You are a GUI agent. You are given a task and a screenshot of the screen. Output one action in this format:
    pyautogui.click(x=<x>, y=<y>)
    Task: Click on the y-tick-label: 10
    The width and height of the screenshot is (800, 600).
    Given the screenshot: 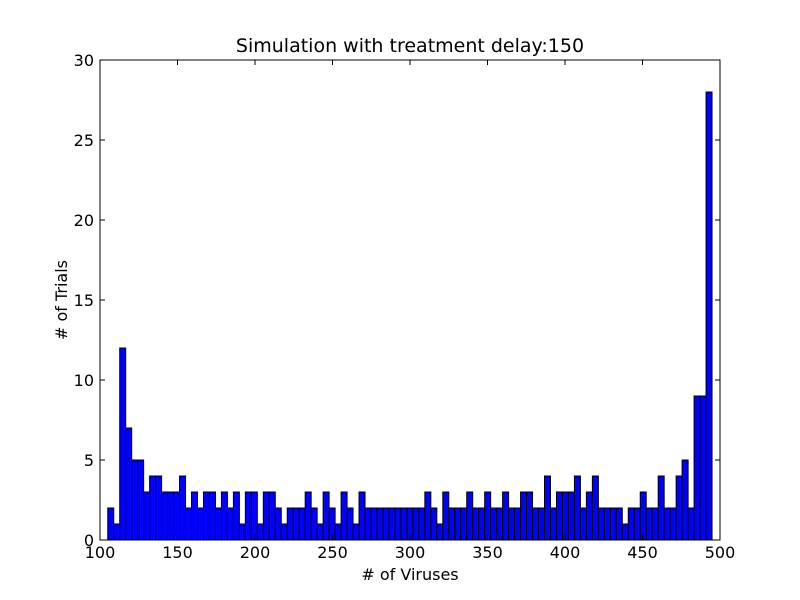 What is the action you would take?
    pyautogui.click(x=84, y=380)
    